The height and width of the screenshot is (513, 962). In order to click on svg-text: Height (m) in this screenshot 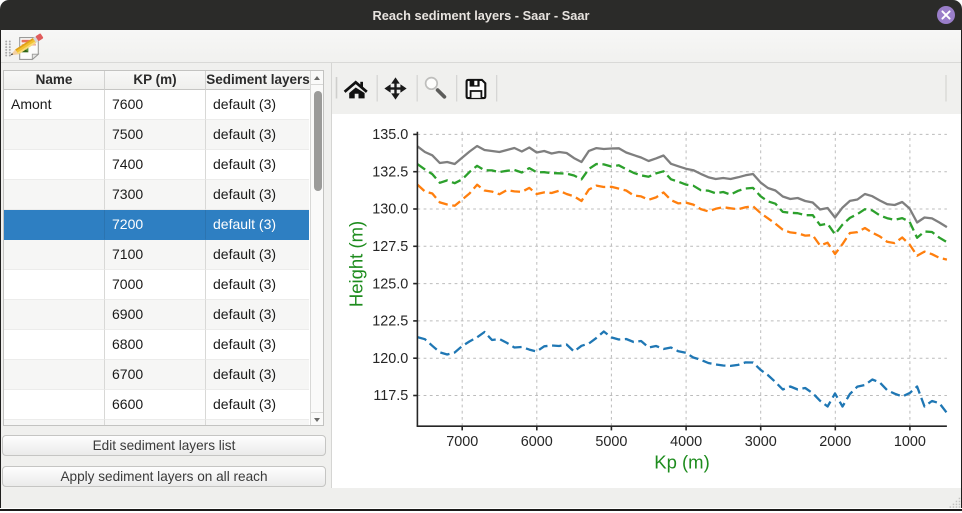, I will do `click(356, 264)`.